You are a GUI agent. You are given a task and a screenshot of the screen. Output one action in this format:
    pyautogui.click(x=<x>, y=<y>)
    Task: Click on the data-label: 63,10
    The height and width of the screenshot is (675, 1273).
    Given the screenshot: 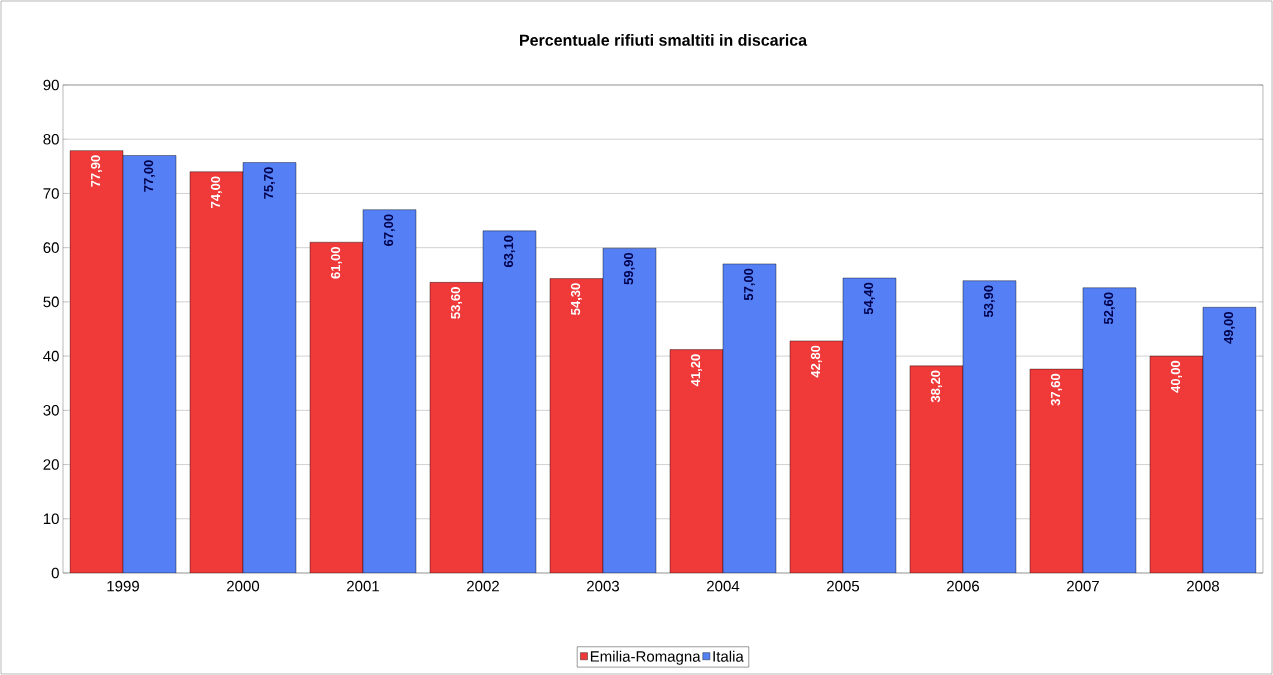 What is the action you would take?
    pyautogui.click(x=509, y=251)
    